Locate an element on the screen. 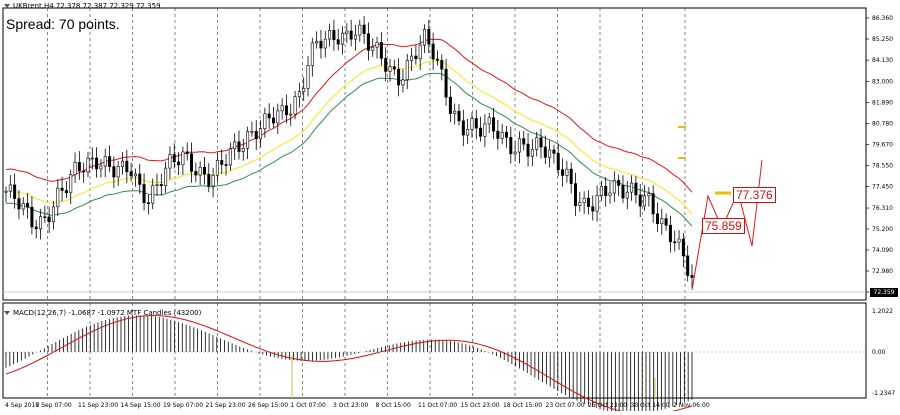  x-tick-label: 18 Oct 15:00 is located at coordinates (522, 405).